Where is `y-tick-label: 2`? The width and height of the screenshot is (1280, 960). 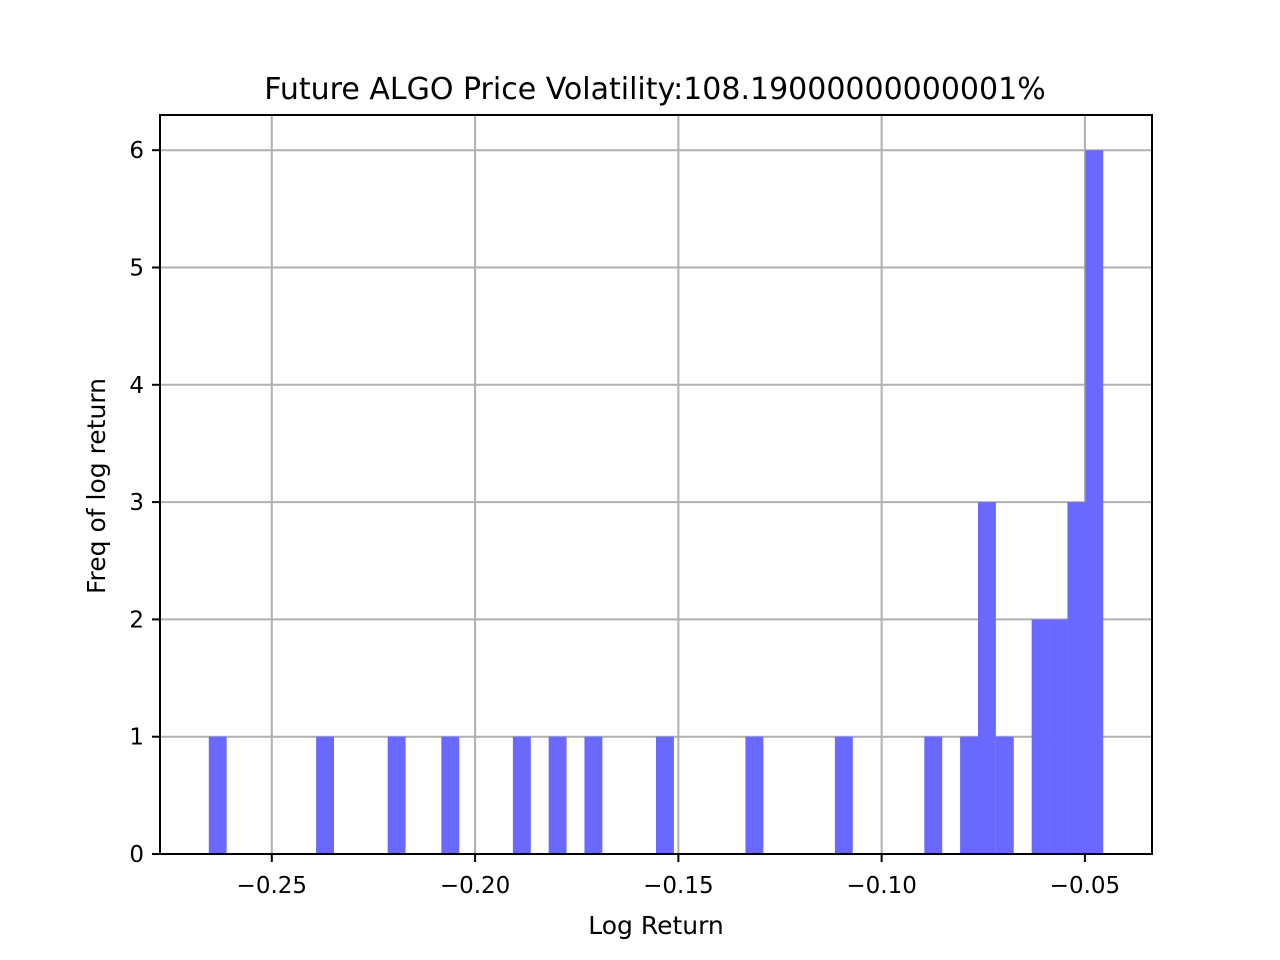 y-tick-label: 2 is located at coordinates (136, 620).